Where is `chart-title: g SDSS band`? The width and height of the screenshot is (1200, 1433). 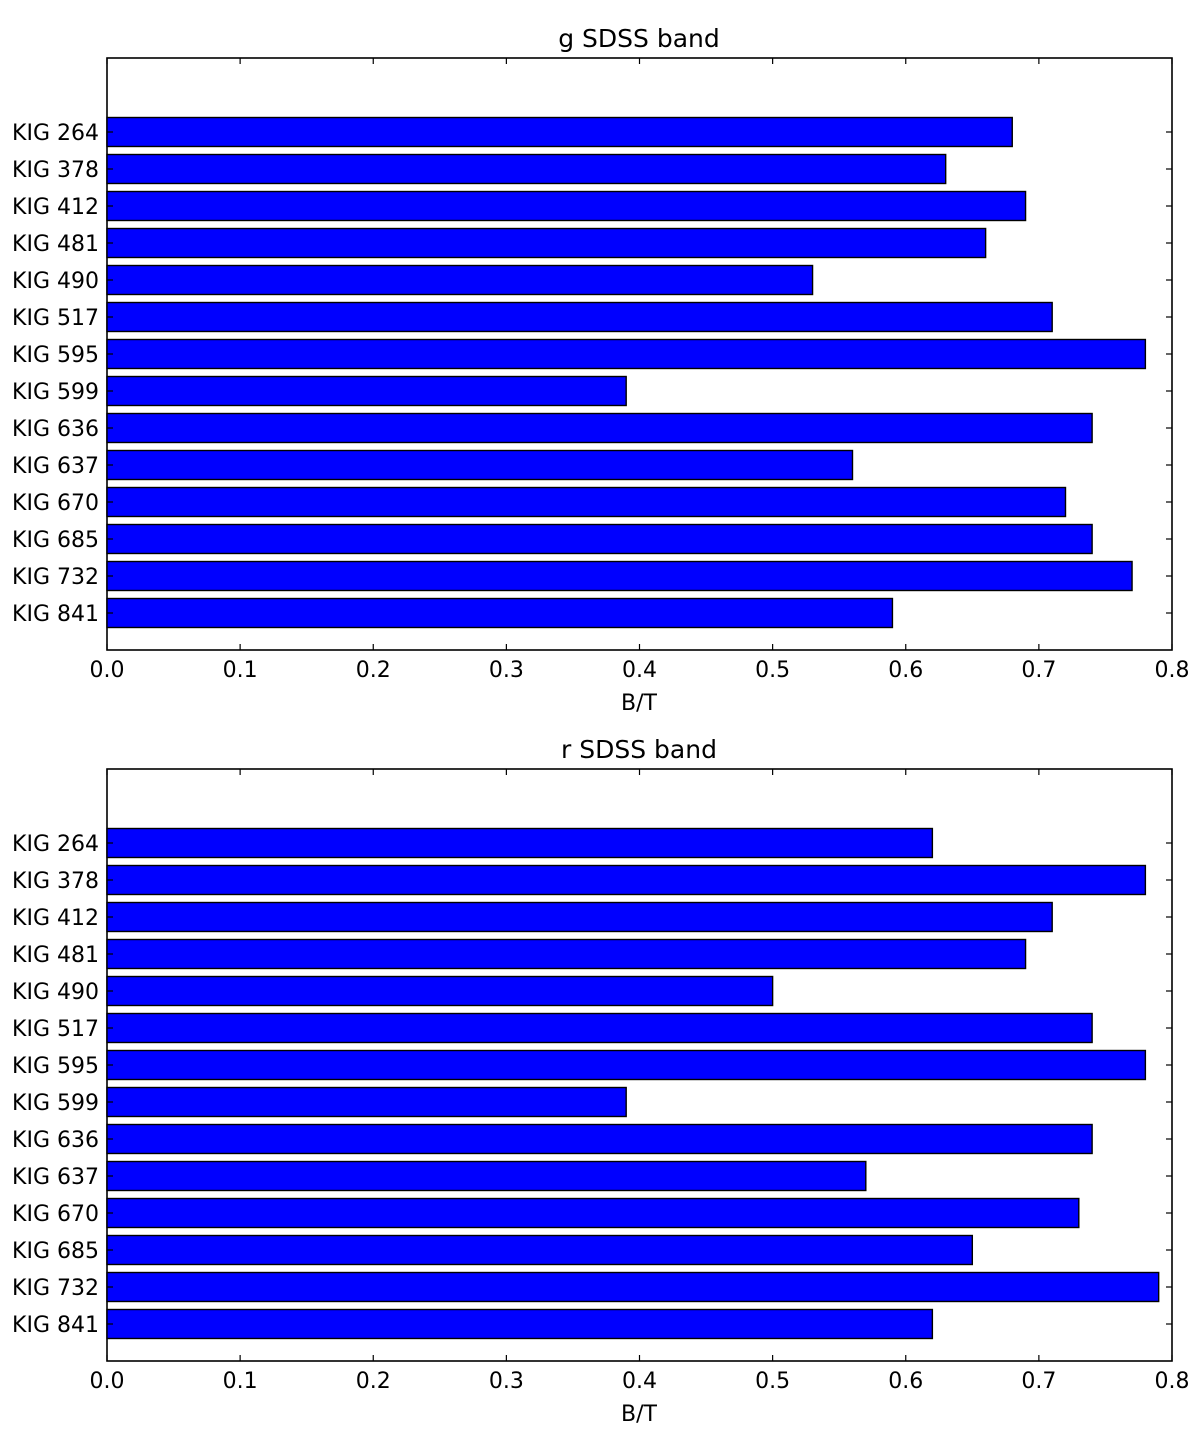
chart-title: g SDSS band is located at coordinates (639, 38).